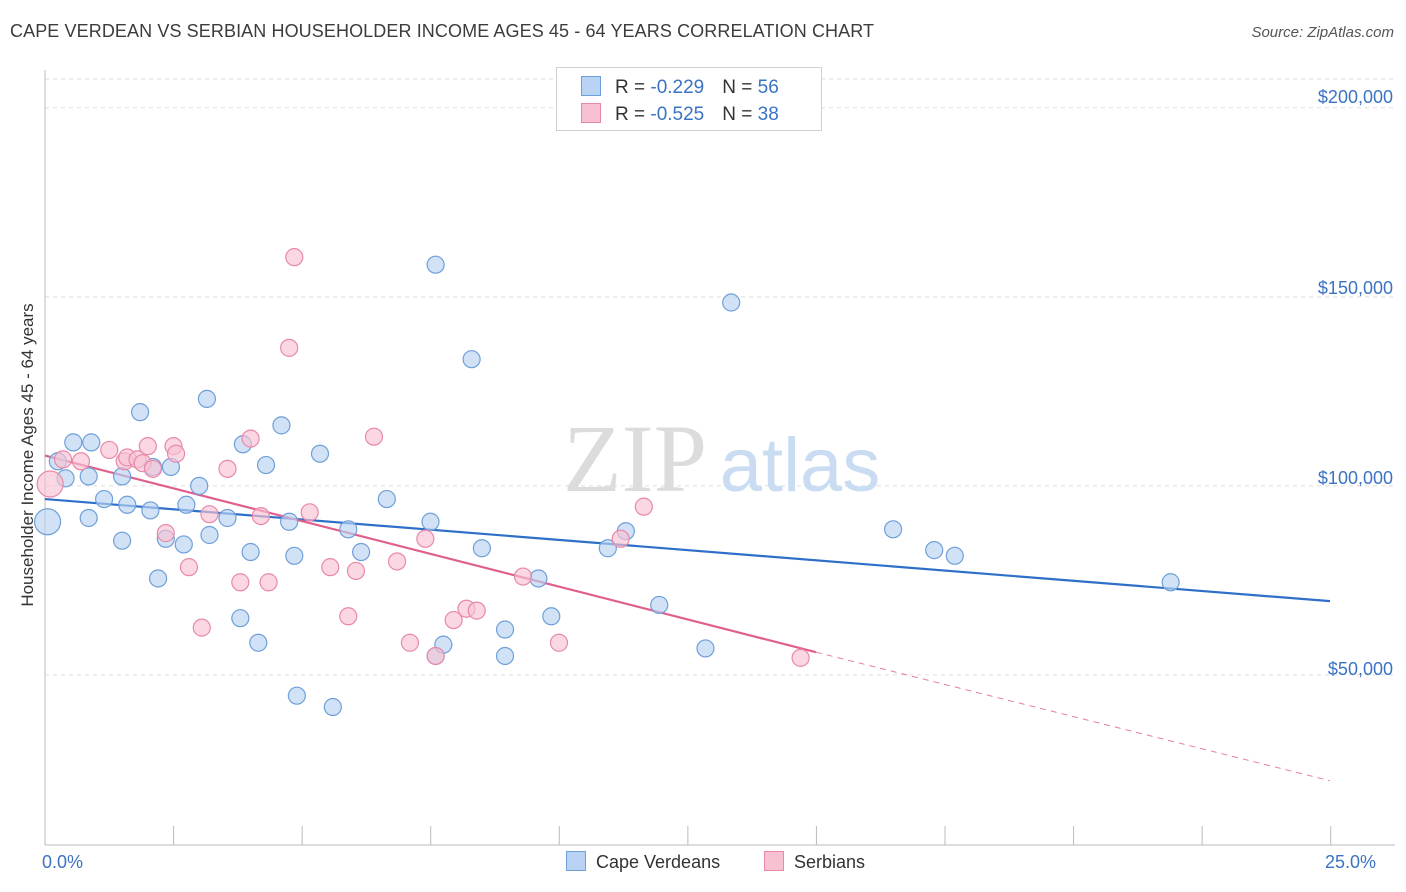 The width and height of the screenshot is (1406, 892). What do you see at coordinates (635, 458) in the screenshot?
I see `watermark-zip: ZIP` at bounding box center [635, 458].